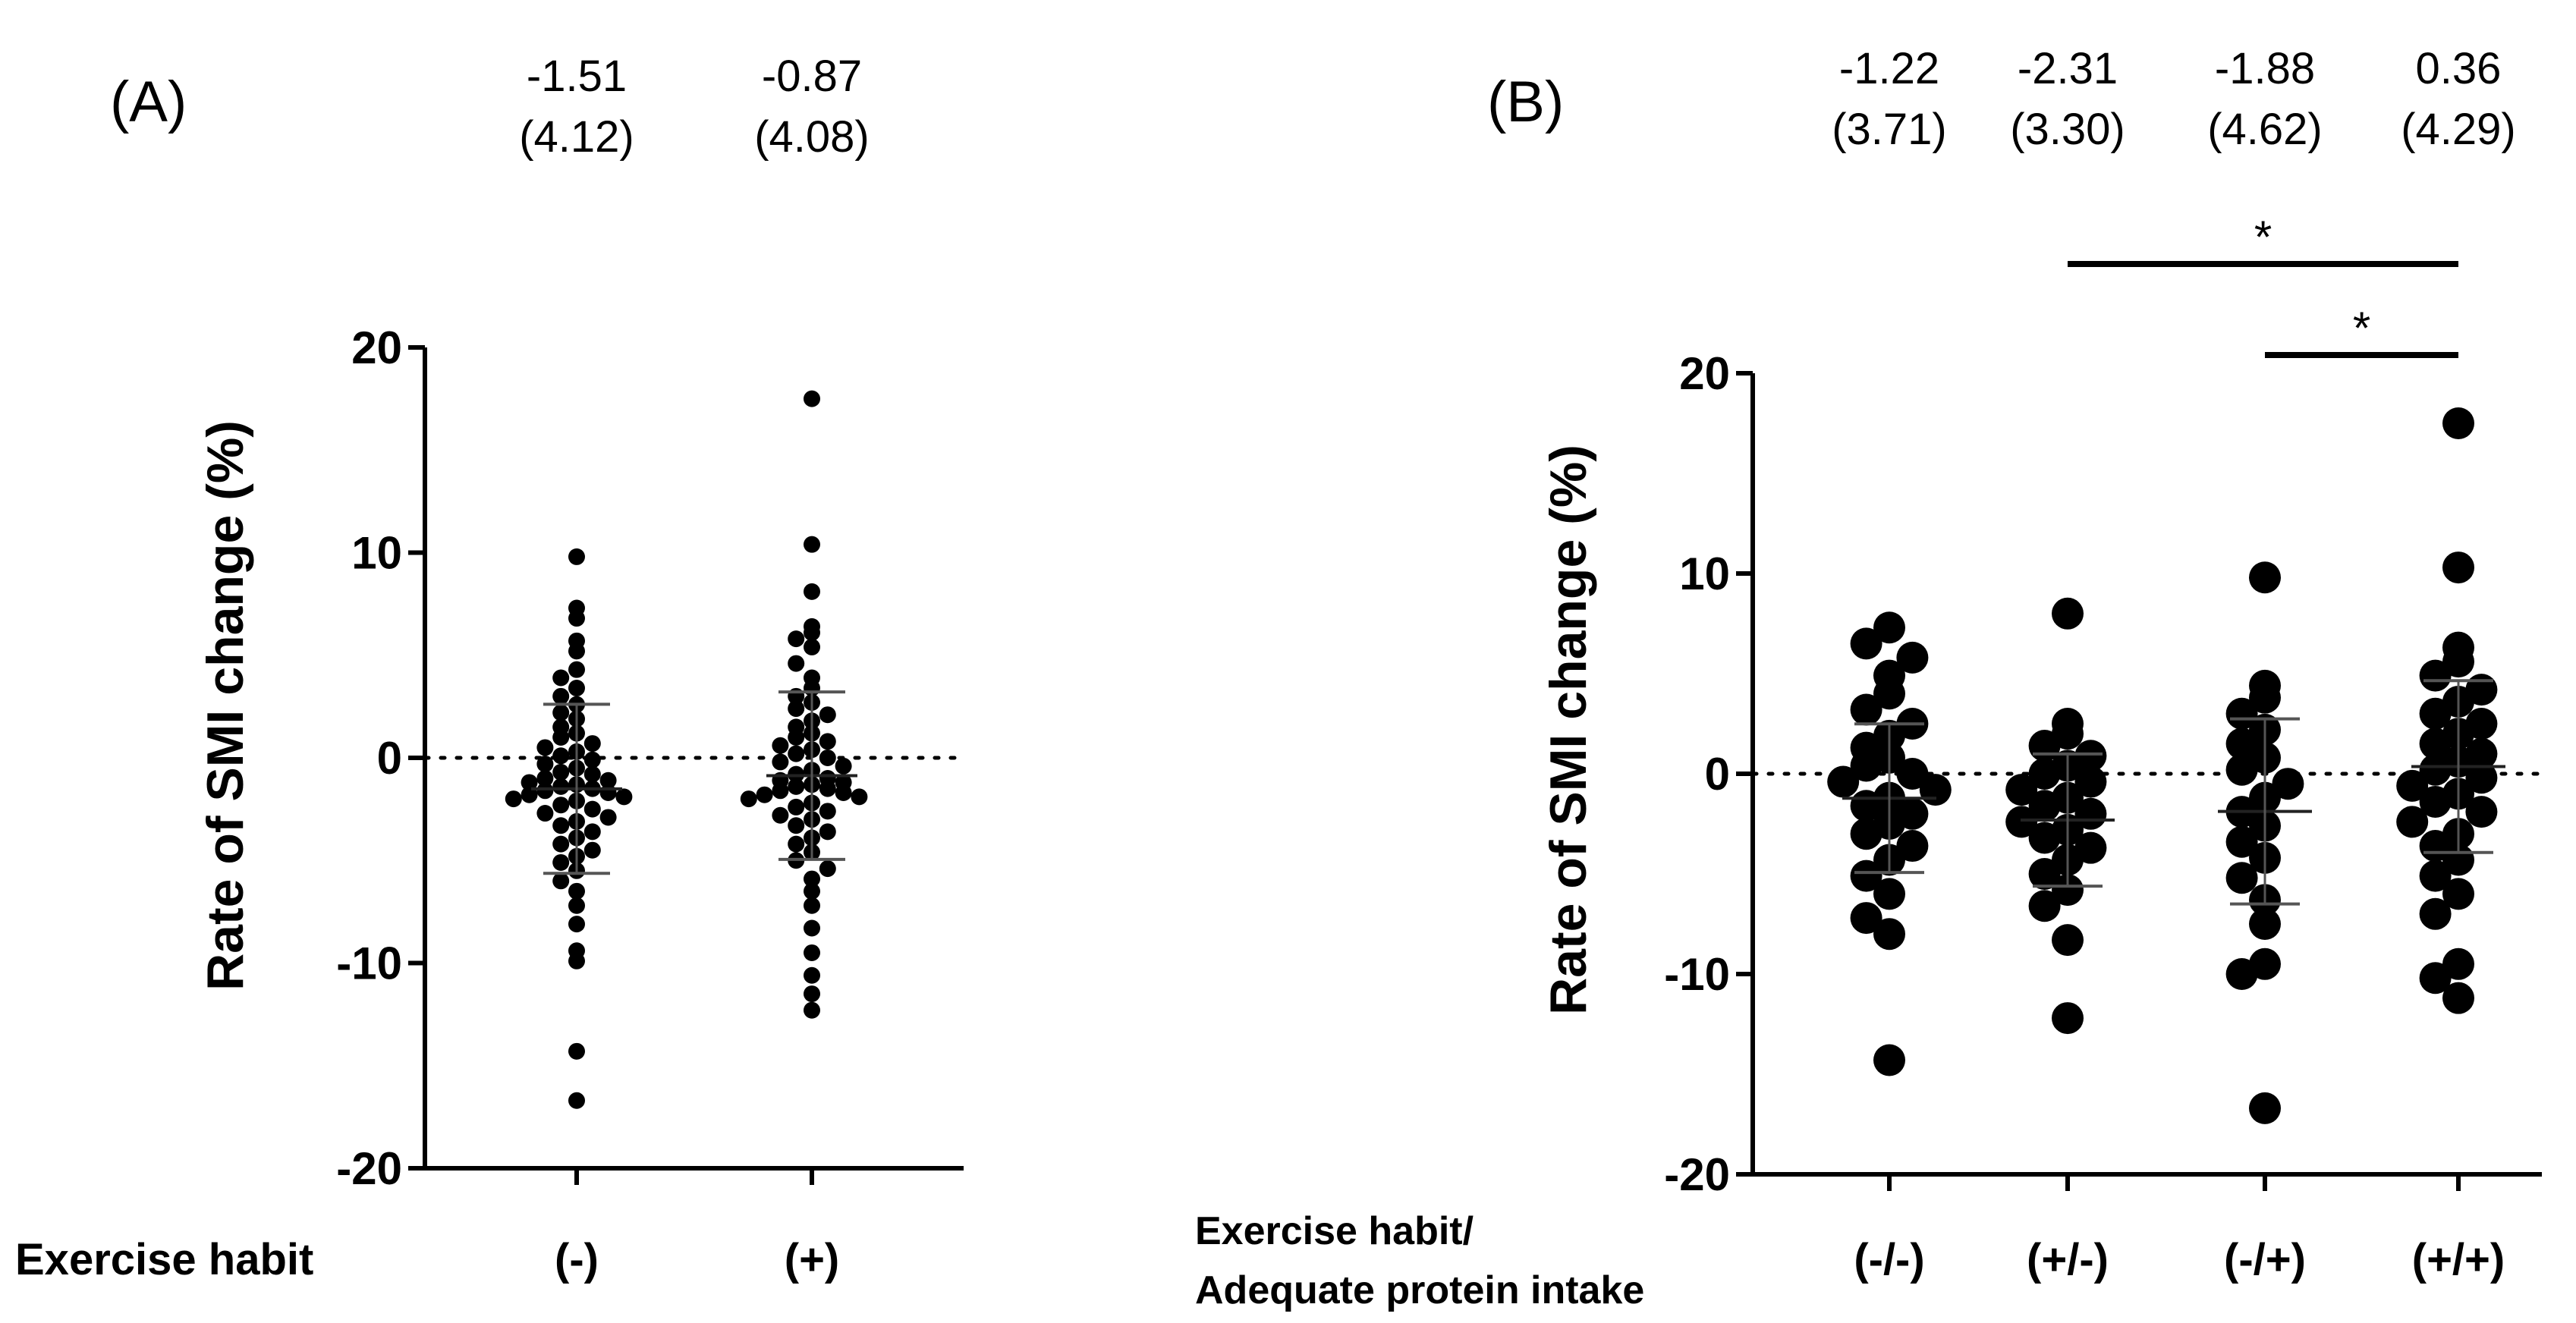 The height and width of the screenshot is (1323, 2576). What do you see at coordinates (2265, 129) in the screenshot?
I see `group-sd-text: (4.62)` at bounding box center [2265, 129].